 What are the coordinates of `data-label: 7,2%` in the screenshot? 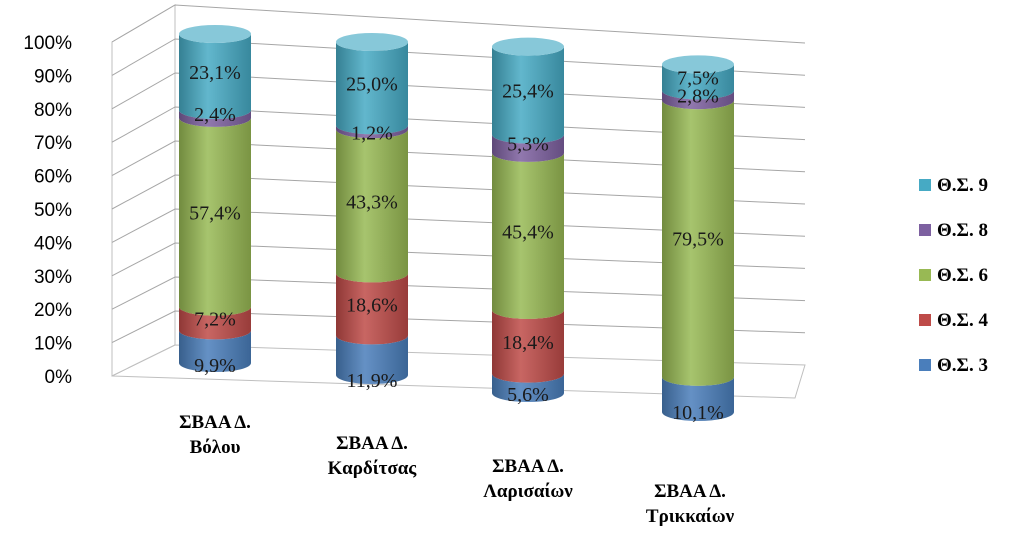 It's located at (215, 320).